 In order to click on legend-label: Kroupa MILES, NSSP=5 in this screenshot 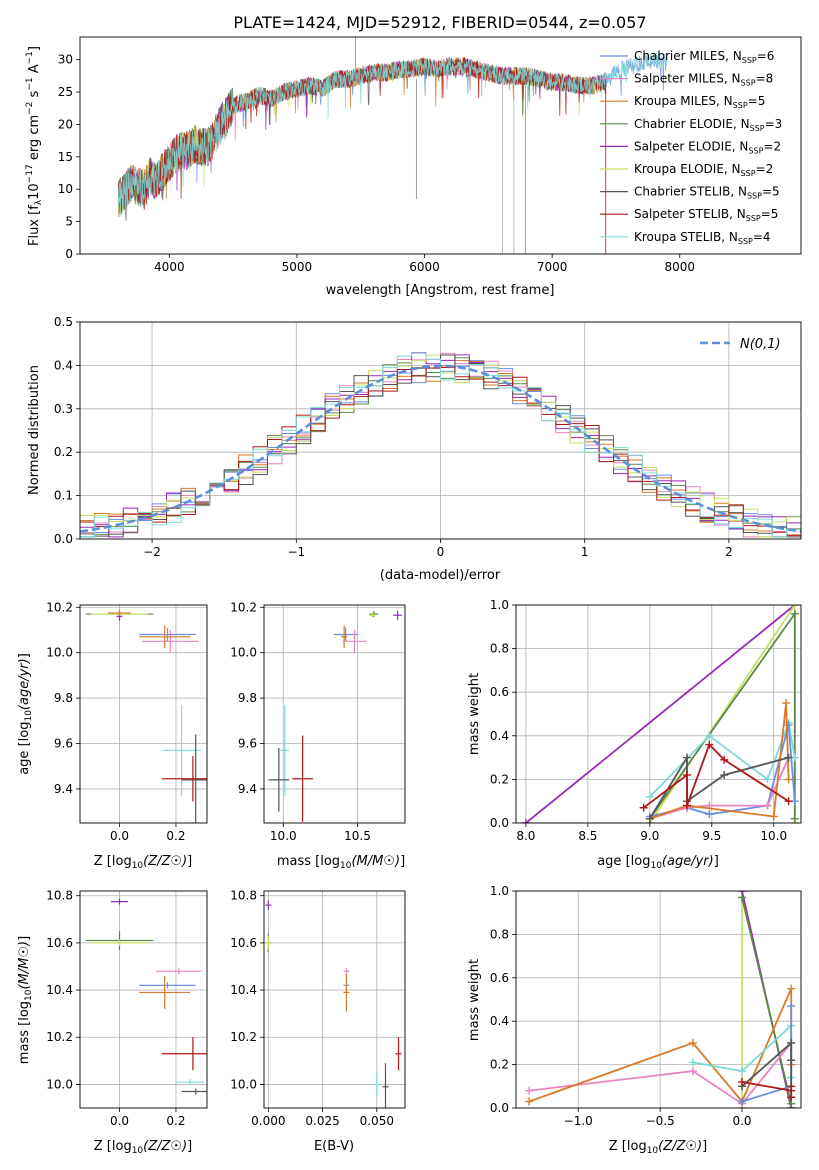, I will do `click(699, 102)`.